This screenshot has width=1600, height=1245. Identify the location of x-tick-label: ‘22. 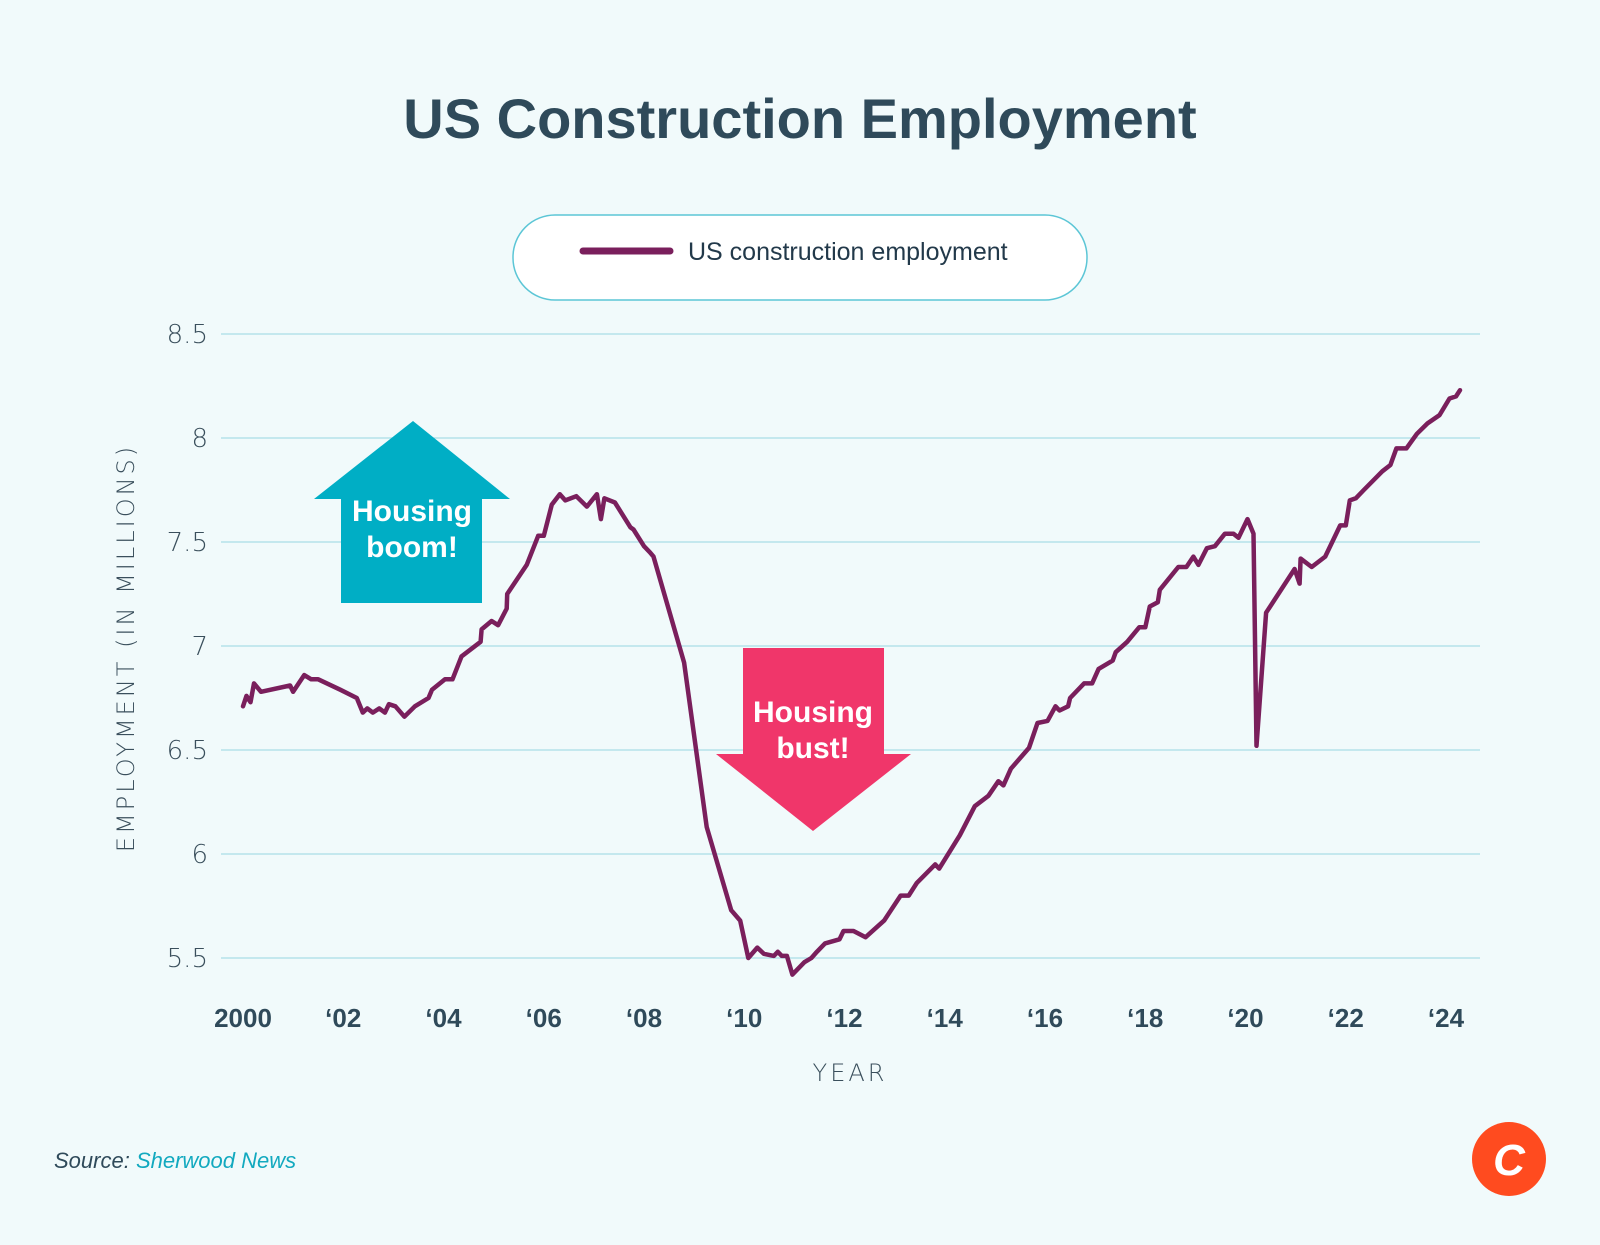
(1346, 1018).